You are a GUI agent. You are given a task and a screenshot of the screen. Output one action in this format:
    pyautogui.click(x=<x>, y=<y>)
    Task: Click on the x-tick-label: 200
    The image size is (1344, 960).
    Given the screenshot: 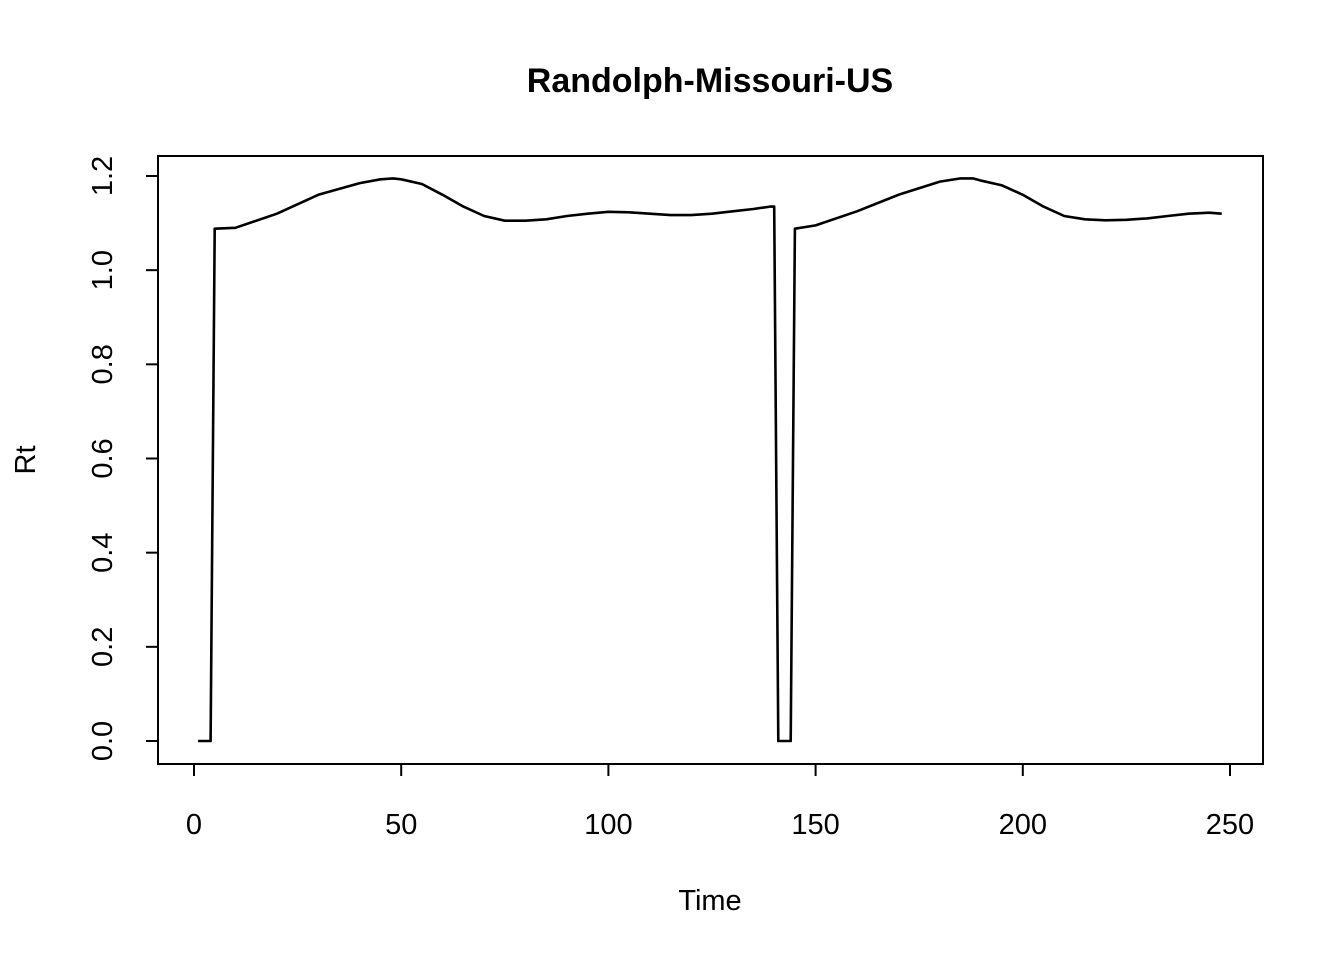 What is the action you would take?
    pyautogui.click(x=1023, y=825)
    